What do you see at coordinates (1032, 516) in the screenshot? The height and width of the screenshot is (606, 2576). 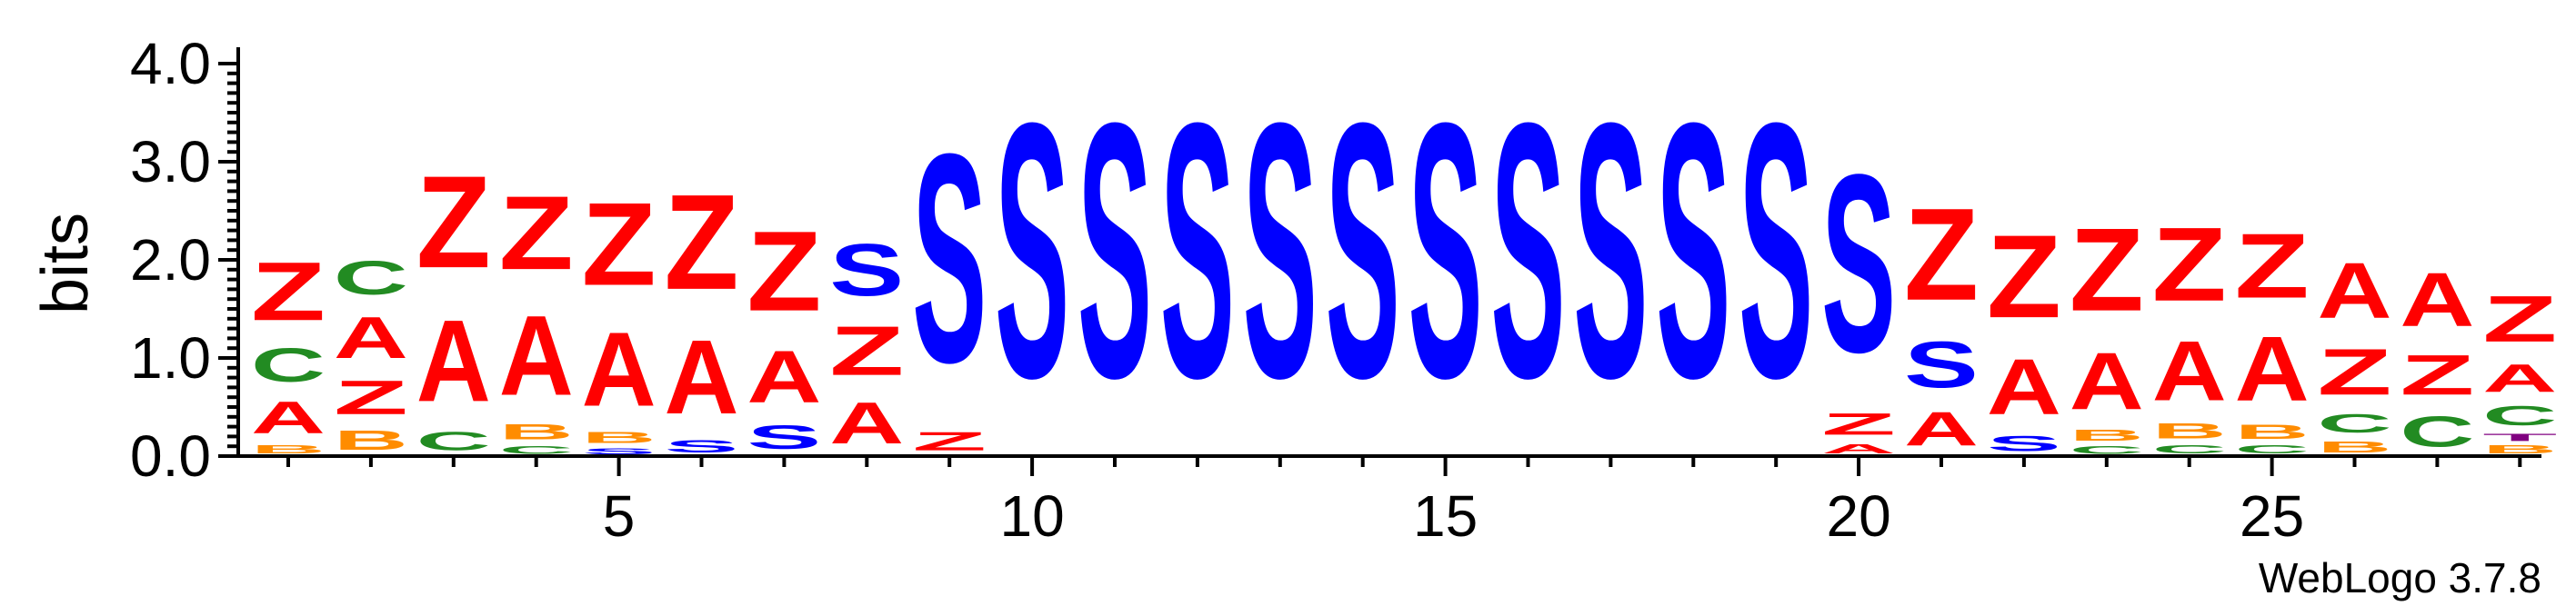 I see `x-tick-label: 10` at bounding box center [1032, 516].